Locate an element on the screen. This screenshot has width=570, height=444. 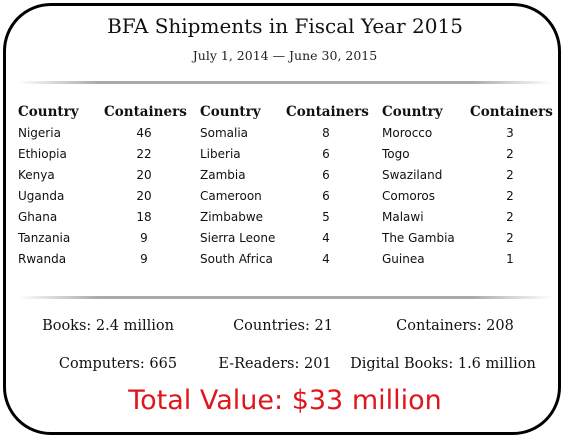
country-cell: Morocco is located at coordinates (407, 133).